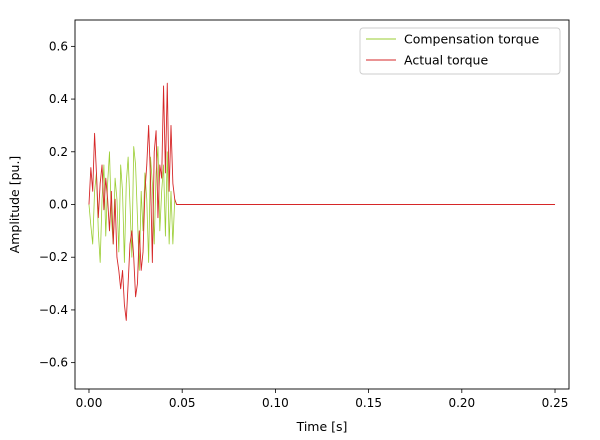  I want to click on legend: Compensation torque Actual torque, so click(460, 51).